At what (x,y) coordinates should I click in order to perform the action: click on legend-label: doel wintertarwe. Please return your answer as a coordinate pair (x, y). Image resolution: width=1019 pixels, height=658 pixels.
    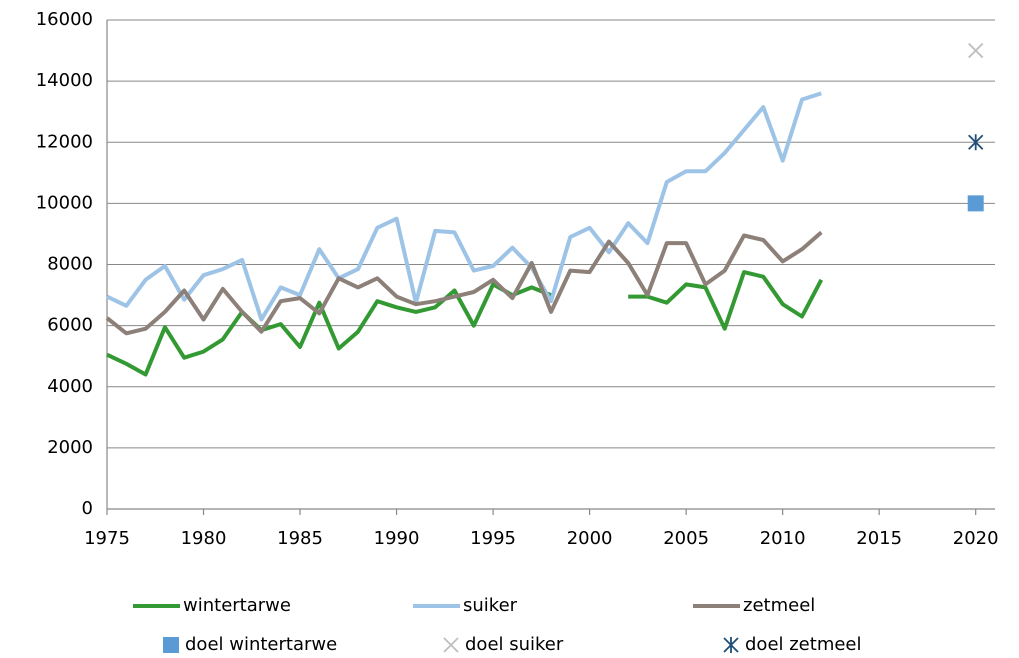
    Looking at the image, I should click on (261, 644).